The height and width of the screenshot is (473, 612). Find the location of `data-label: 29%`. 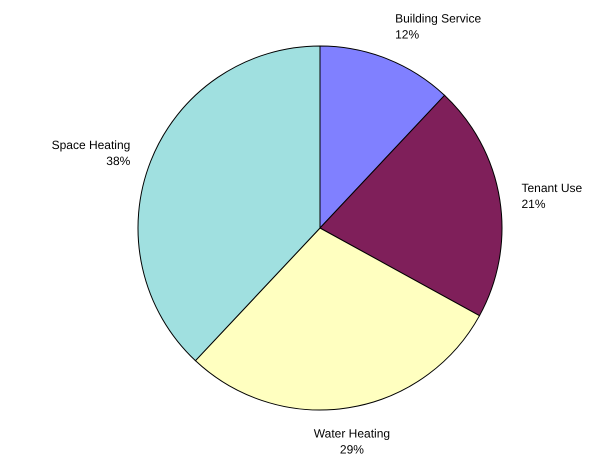

data-label: 29% is located at coordinates (352, 449).